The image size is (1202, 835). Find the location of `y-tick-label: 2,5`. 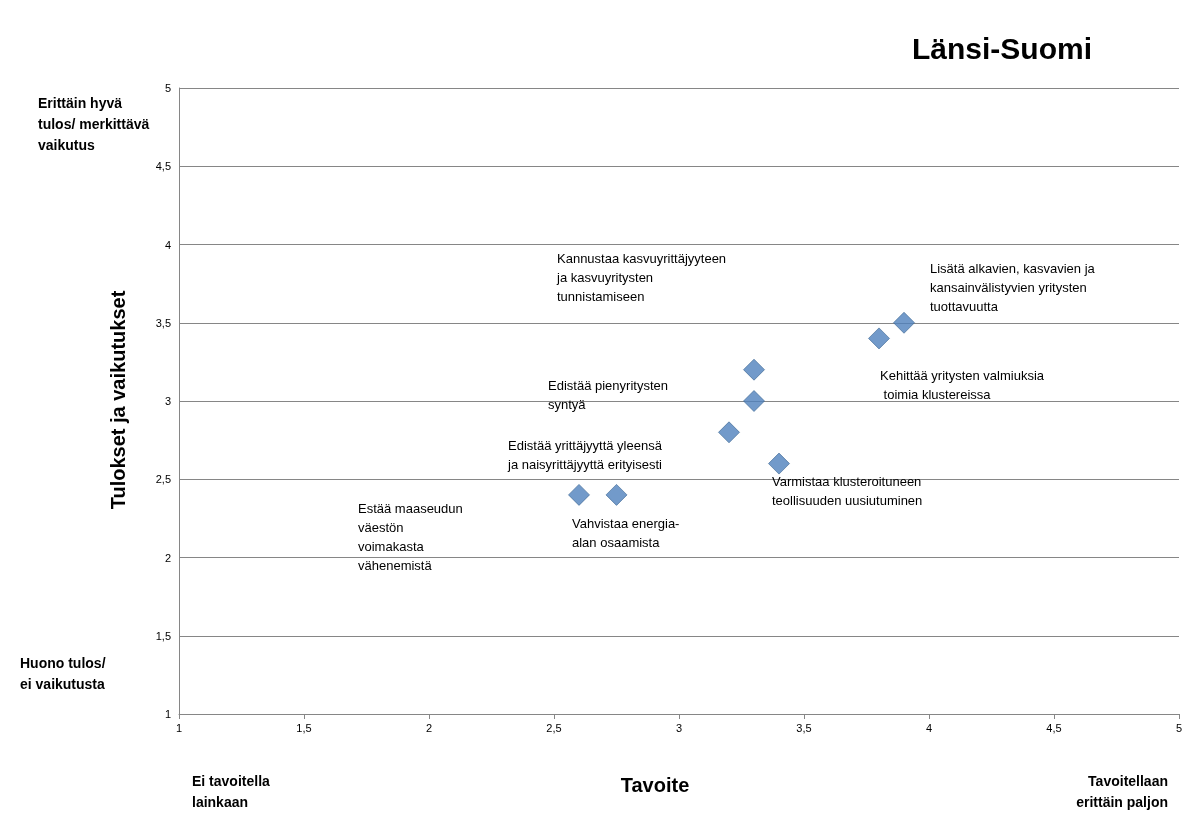

y-tick-label: 2,5 is located at coordinates (163, 479).